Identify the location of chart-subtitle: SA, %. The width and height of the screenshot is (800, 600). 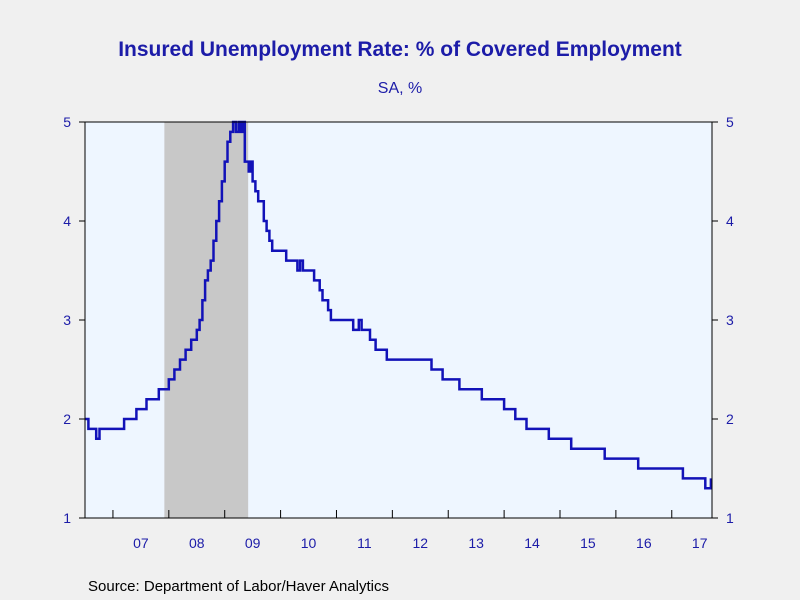
(400, 88).